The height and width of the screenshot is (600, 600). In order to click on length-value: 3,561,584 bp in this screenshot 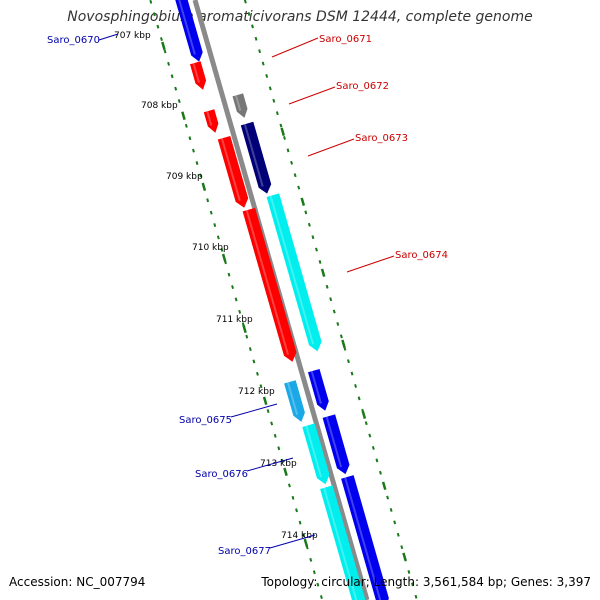, I will do `click(462, 582)`.